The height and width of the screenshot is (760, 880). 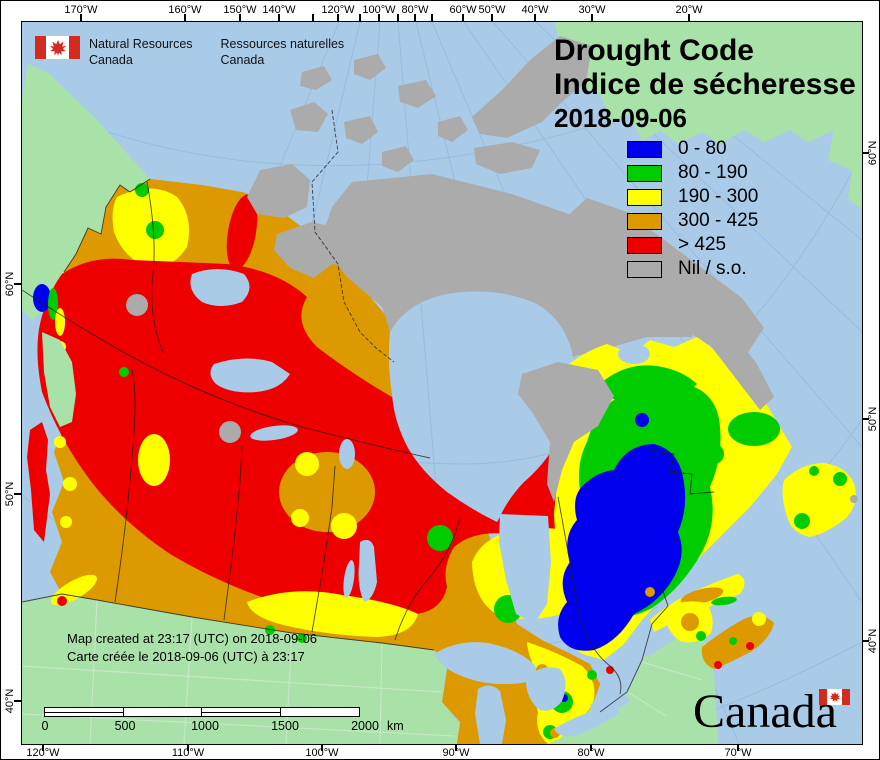 What do you see at coordinates (712, 268) in the screenshot?
I see `legend-label: Nil / s.o.` at bounding box center [712, 268].